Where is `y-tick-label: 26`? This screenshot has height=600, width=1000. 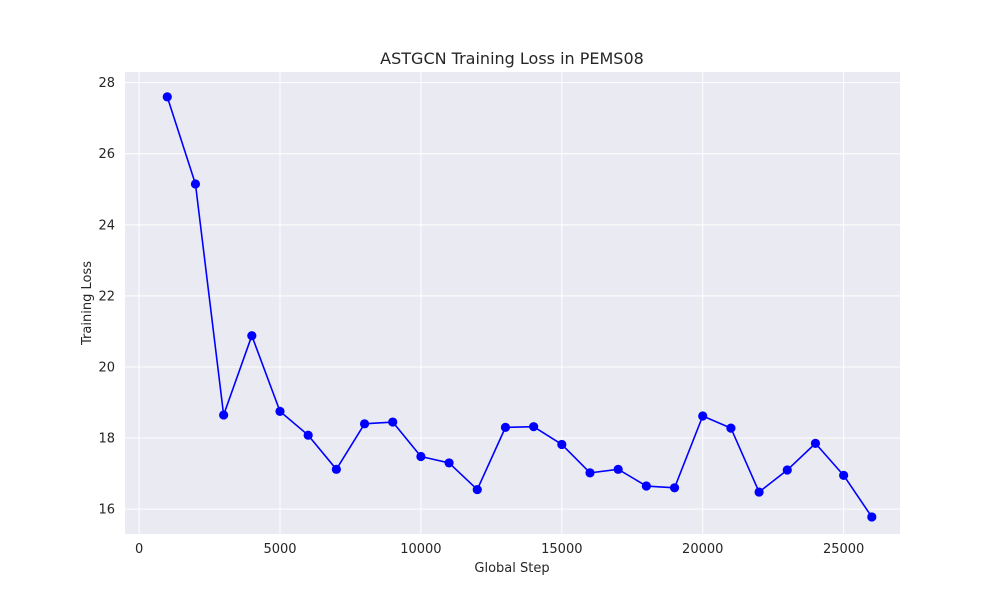
y-tick-label: 26 is located at coordinates (106, 154).